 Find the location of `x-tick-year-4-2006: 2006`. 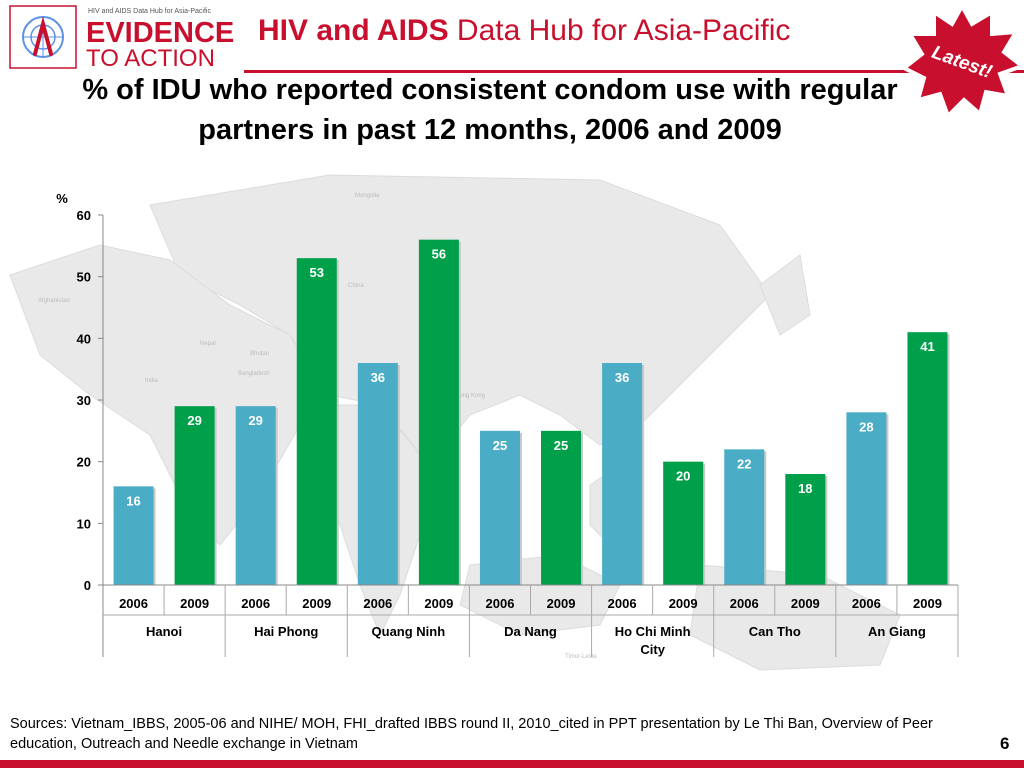

x-tick-year-4-2006: 2006 is located at coordinates (622, 603).